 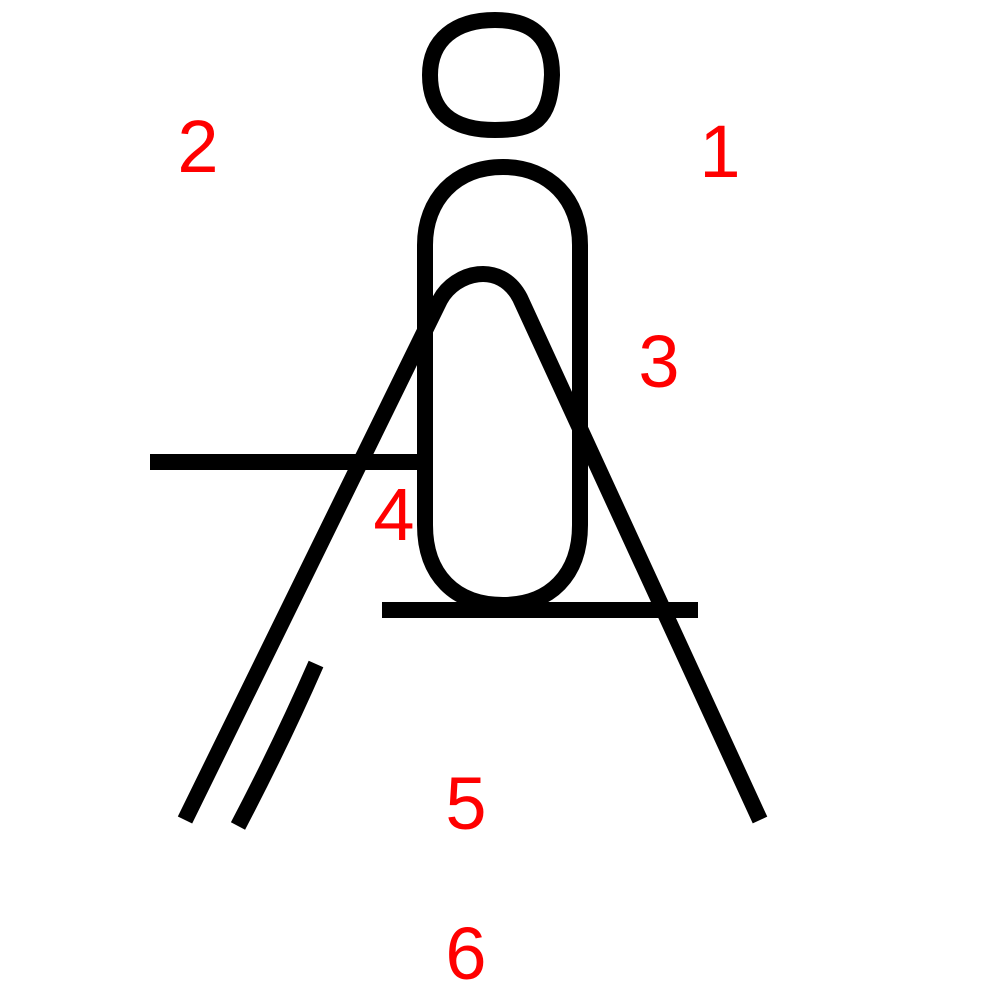 What do you see at coordinates (658, 361) in the screenshot?
I see `region-label-3: 3` at bounding box center [658, 361].